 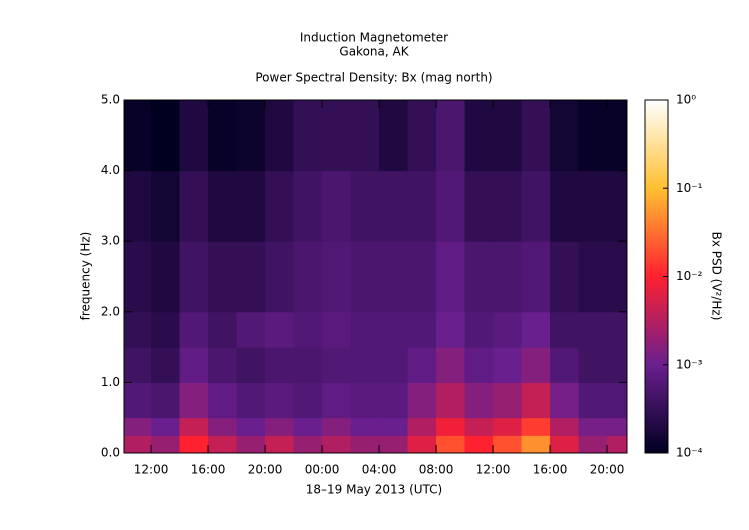 I want to click on colorbar-tick-label: 10⁻², so click(x=689, y=276).